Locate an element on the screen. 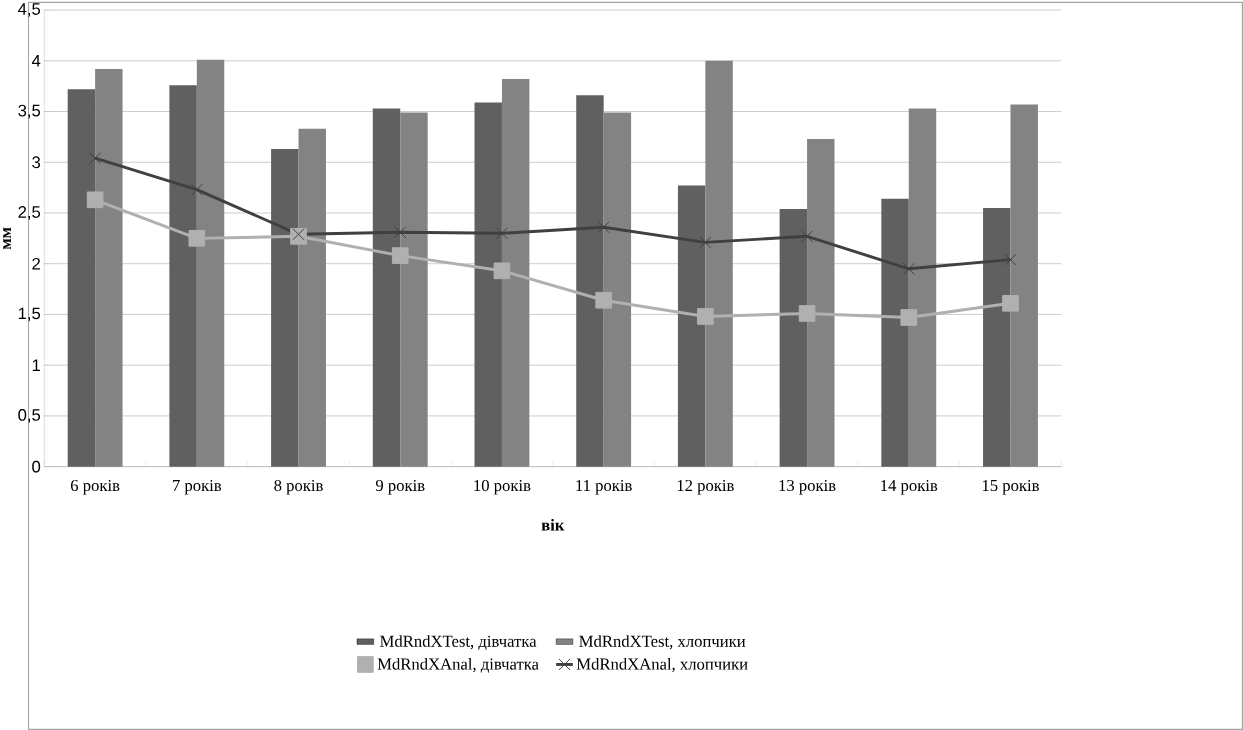 This screenshot has height=730, width=1243. x-tick-label: 11 років is located at coordinates (604, 487).